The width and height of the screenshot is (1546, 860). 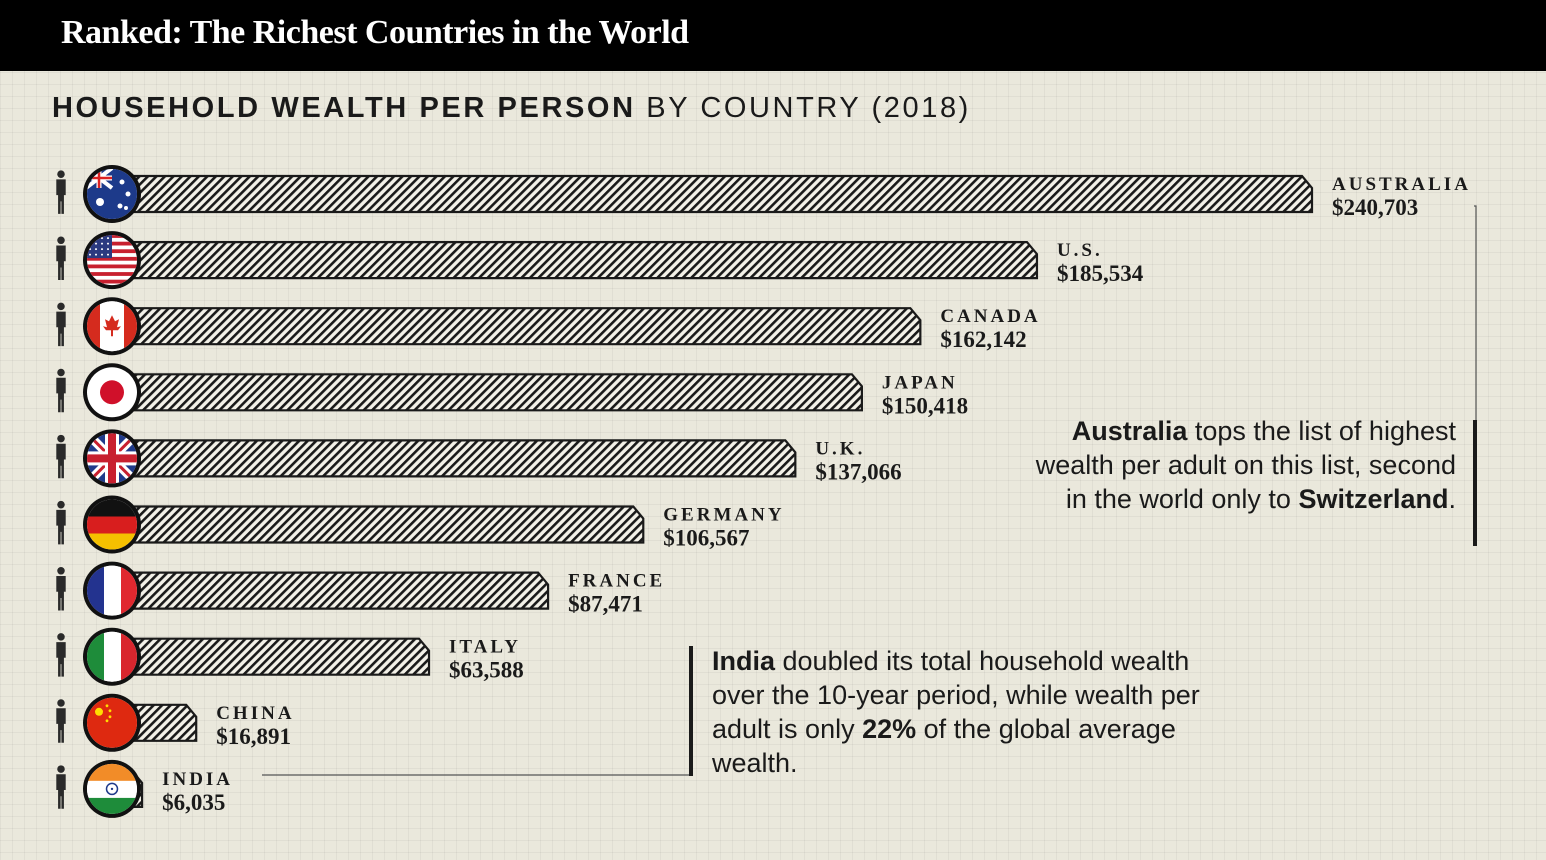 What do you see at coordinates (255, 713) in the screenshot?
I see `country-label: CHINA` at bounding box center [255, 713].